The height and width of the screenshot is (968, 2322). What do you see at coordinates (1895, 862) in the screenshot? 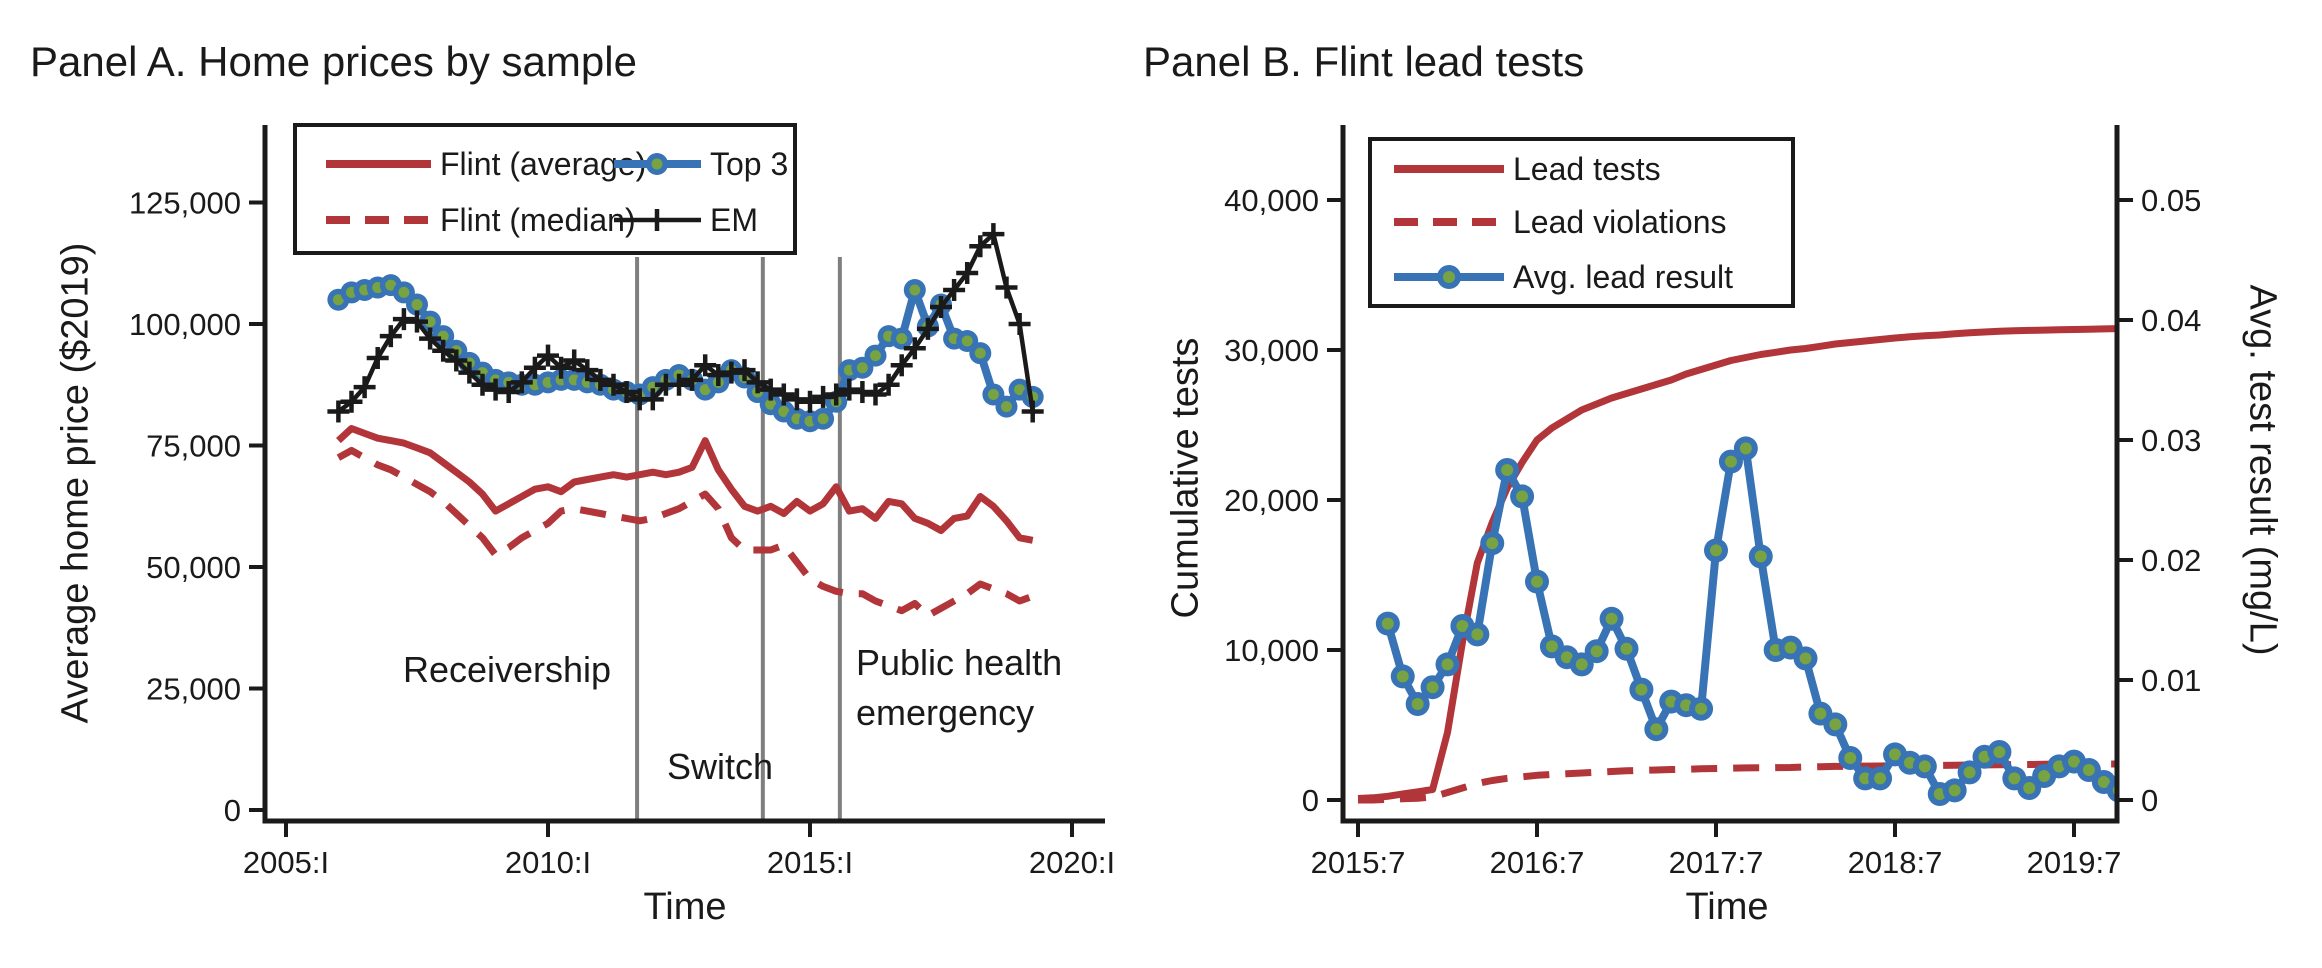
I see `tick-label: 2018:7` at bounding box center [1895, 862].